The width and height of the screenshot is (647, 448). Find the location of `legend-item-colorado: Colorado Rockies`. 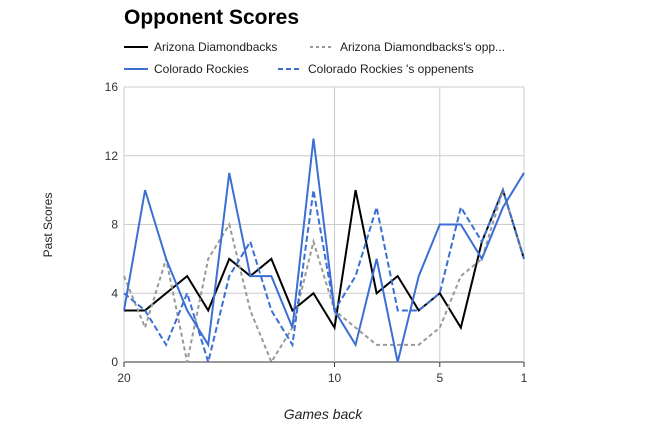

legend-item-colorado: Colorado Rockies is located at coordinates (186, 69).